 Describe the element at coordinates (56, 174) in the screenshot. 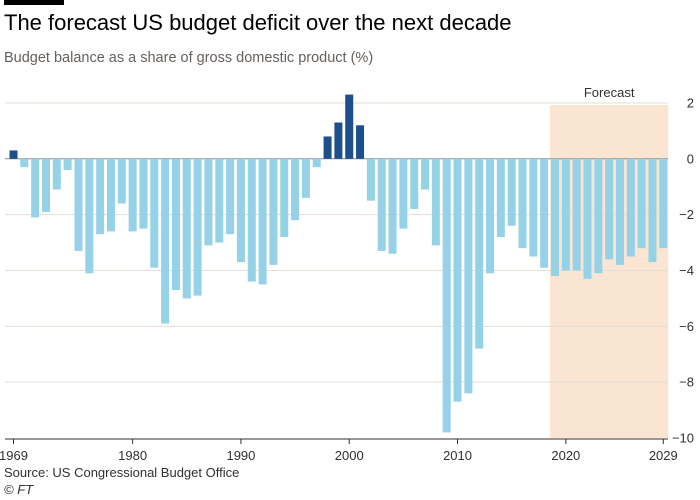

I see `bar-1973` at that location.